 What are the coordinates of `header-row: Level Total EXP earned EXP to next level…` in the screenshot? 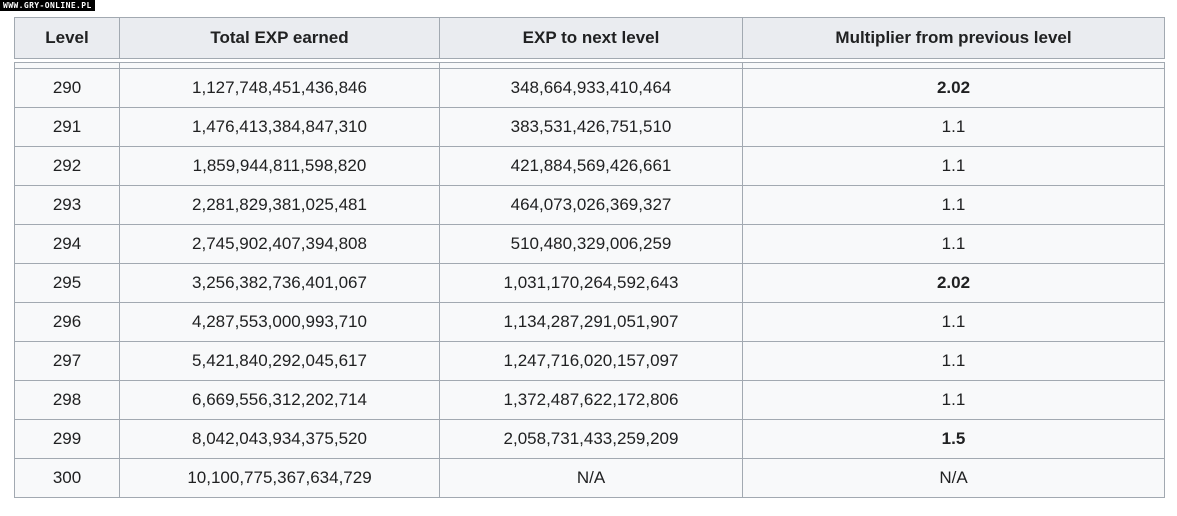 It's located at (589, 38).